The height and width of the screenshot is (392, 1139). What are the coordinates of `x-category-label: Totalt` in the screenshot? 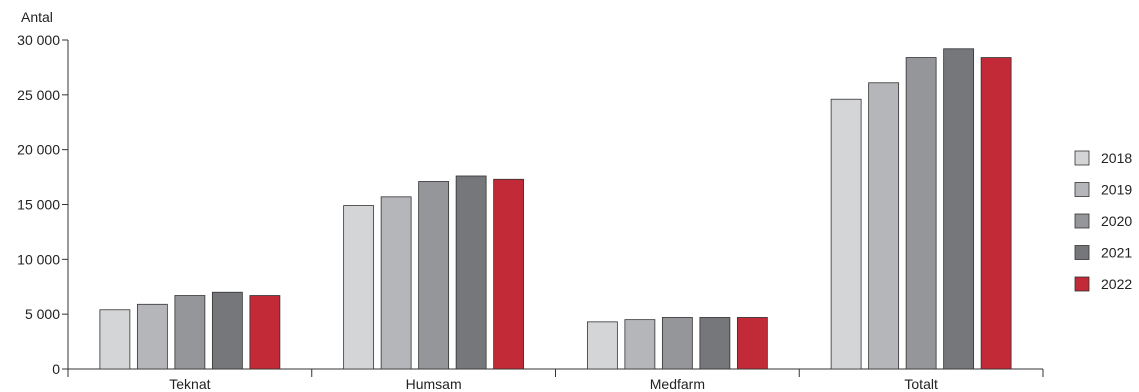 It's located at (921, 384).